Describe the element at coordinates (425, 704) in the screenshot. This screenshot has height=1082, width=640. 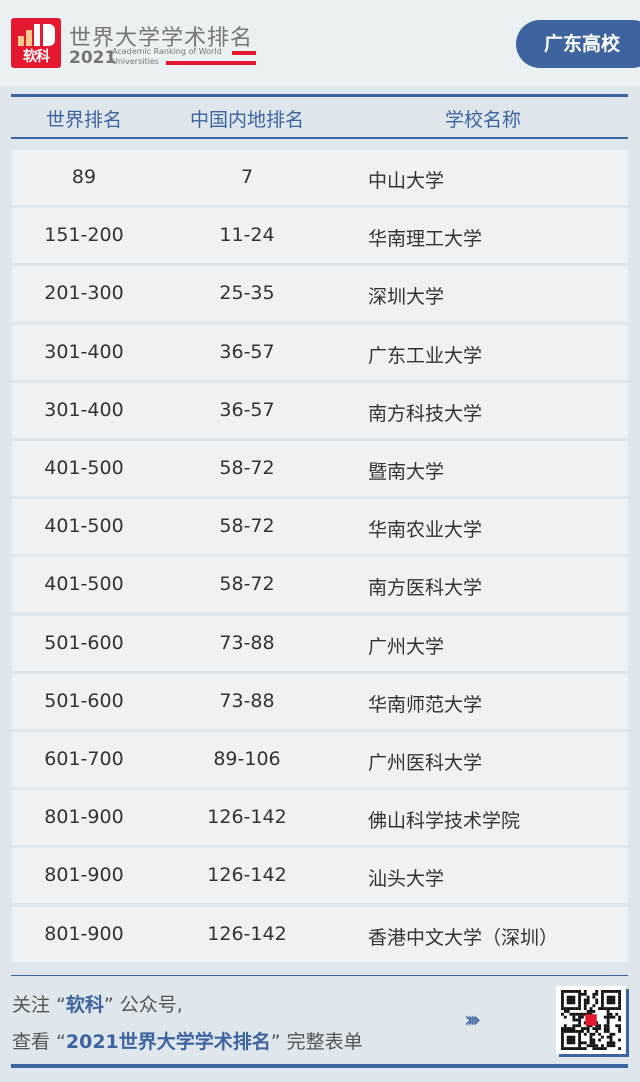
I see `school-name: 华南师范大学` at that location.